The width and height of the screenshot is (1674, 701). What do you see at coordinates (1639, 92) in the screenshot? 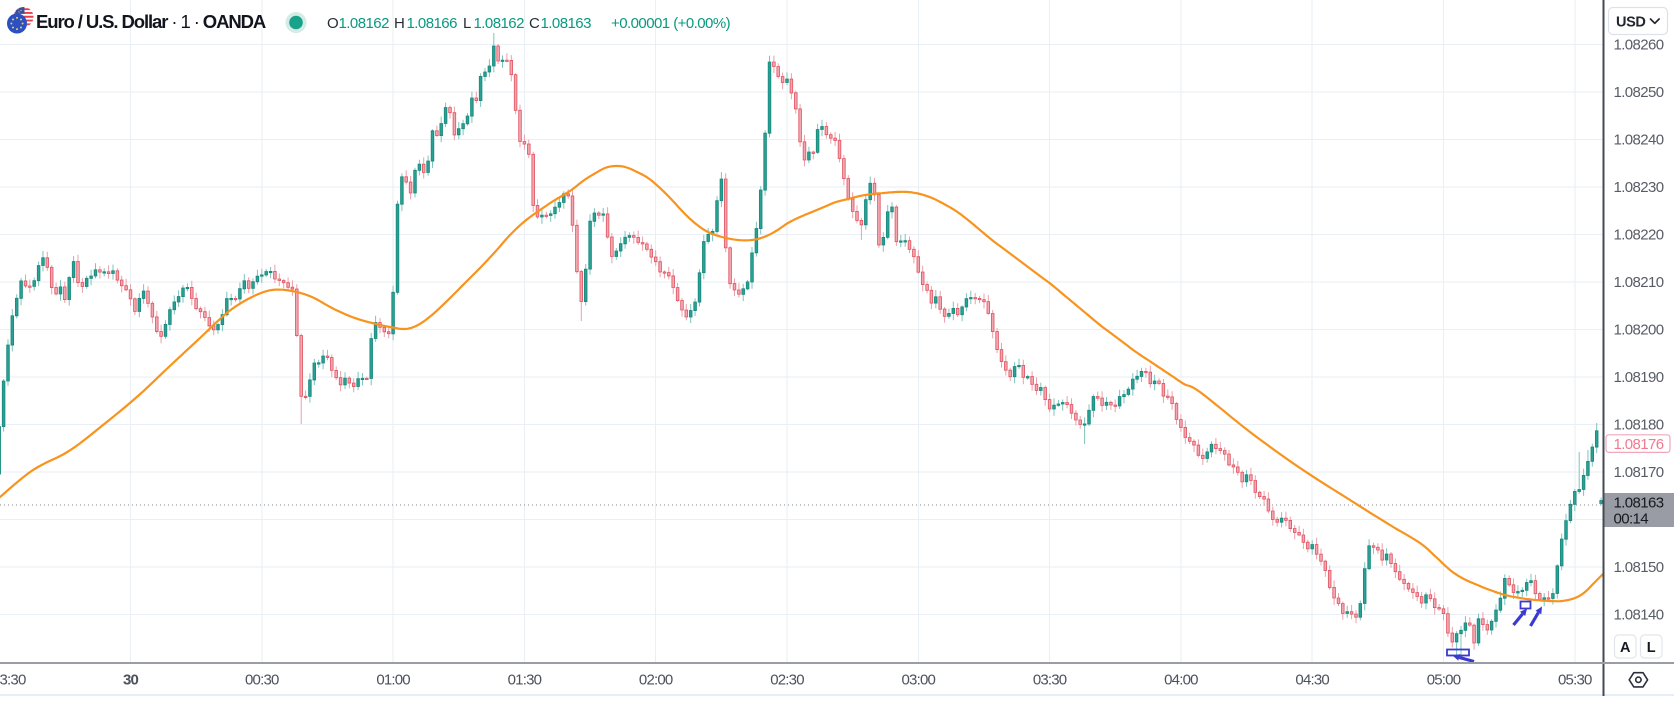
I see `svg-text: 1.08250` at bounding box center [1639, 92].